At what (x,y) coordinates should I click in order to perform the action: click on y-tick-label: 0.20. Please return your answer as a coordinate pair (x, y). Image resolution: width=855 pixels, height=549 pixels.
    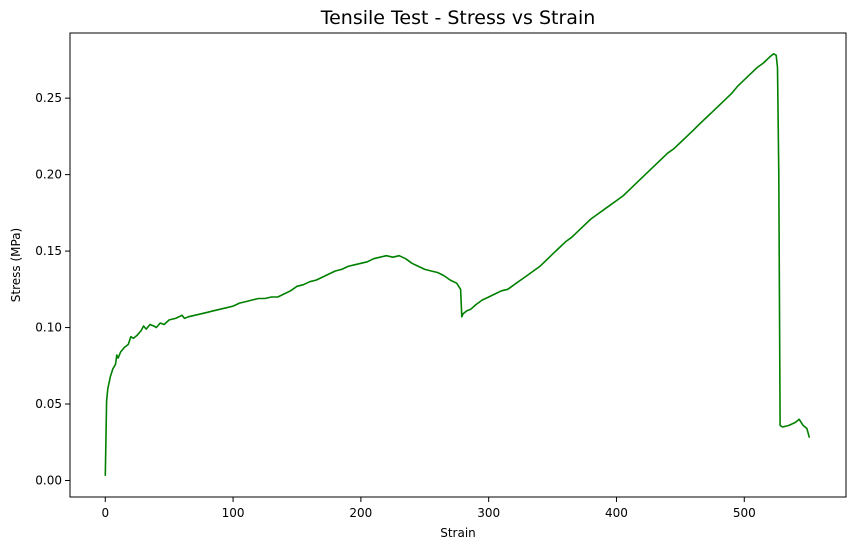
    Looking at the image, I should click on (48, 175).